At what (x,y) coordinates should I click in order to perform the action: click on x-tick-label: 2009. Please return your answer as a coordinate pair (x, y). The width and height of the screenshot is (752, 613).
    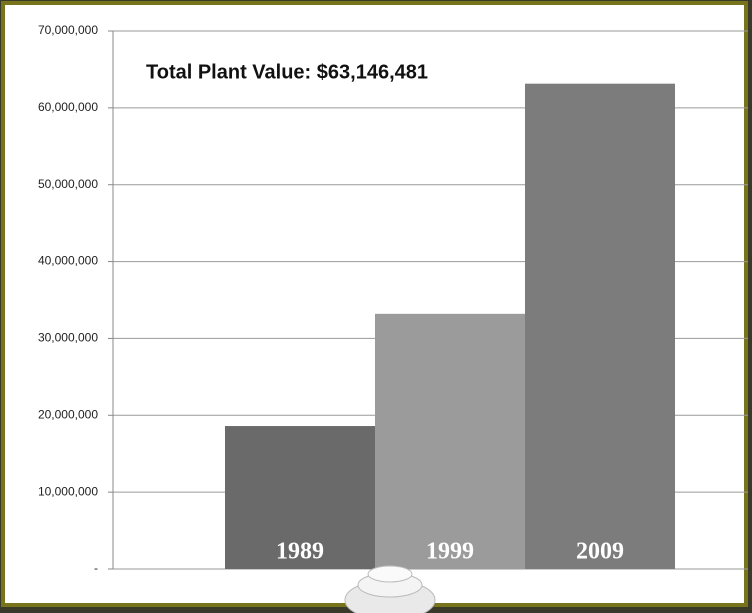
    Looking at the image, I should click on (600, 552).